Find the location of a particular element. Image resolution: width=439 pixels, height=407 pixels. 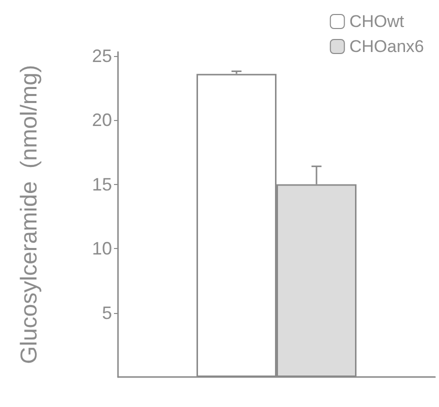

y-tick-label: 5 is located at coordinates (107, 312).